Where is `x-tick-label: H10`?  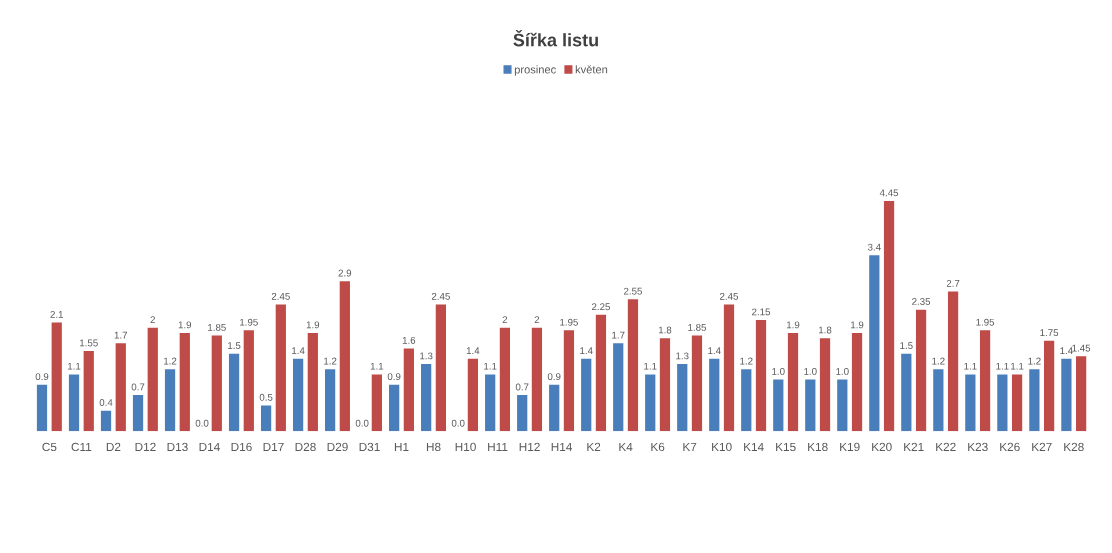
x-tick-label: H10 is located at coordinates (465, 447).